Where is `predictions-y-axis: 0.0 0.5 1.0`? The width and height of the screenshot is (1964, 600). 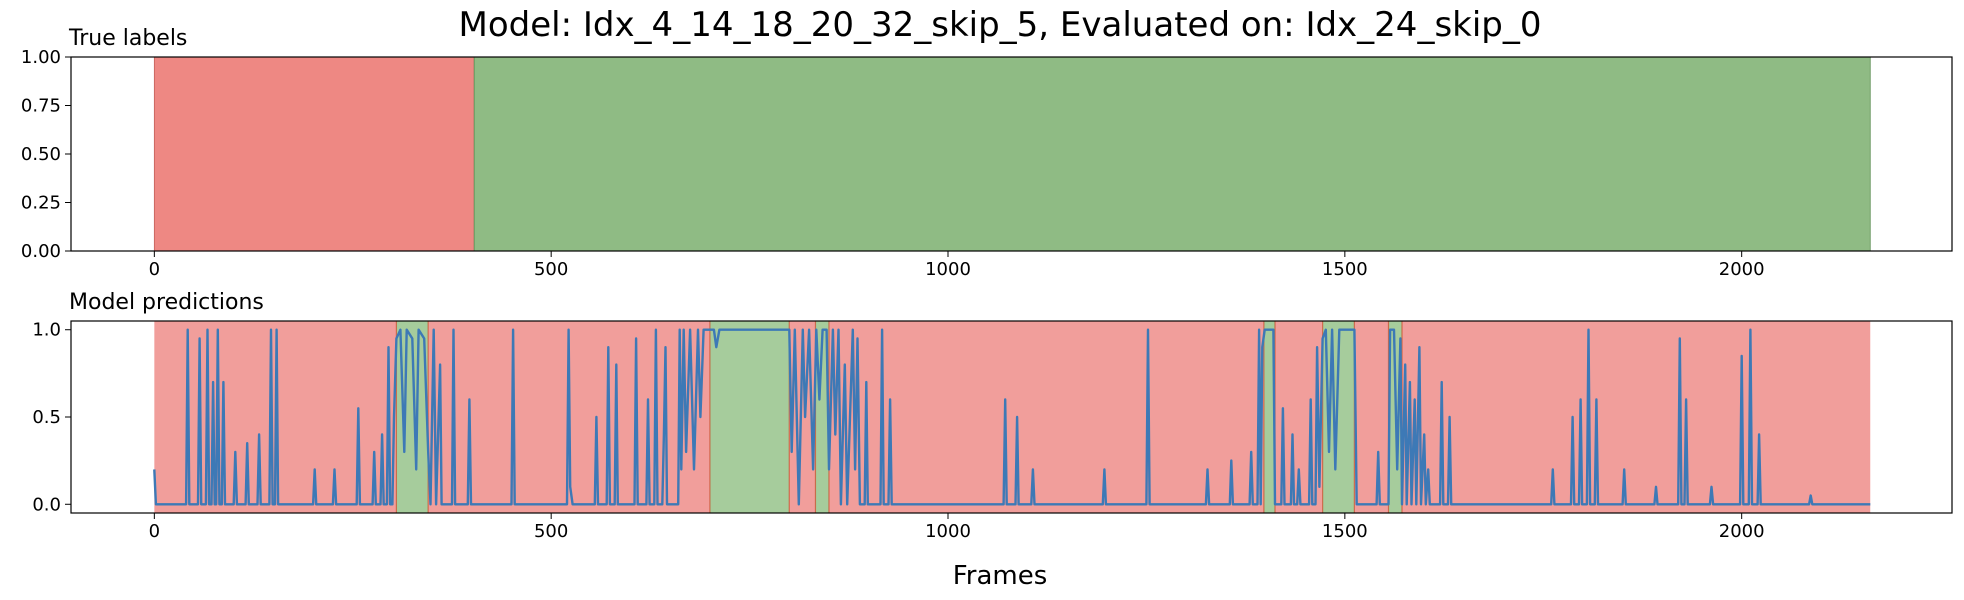
predictions-y-axis: 0.0 0.5 1.0 is located at coordinates (51, 417).